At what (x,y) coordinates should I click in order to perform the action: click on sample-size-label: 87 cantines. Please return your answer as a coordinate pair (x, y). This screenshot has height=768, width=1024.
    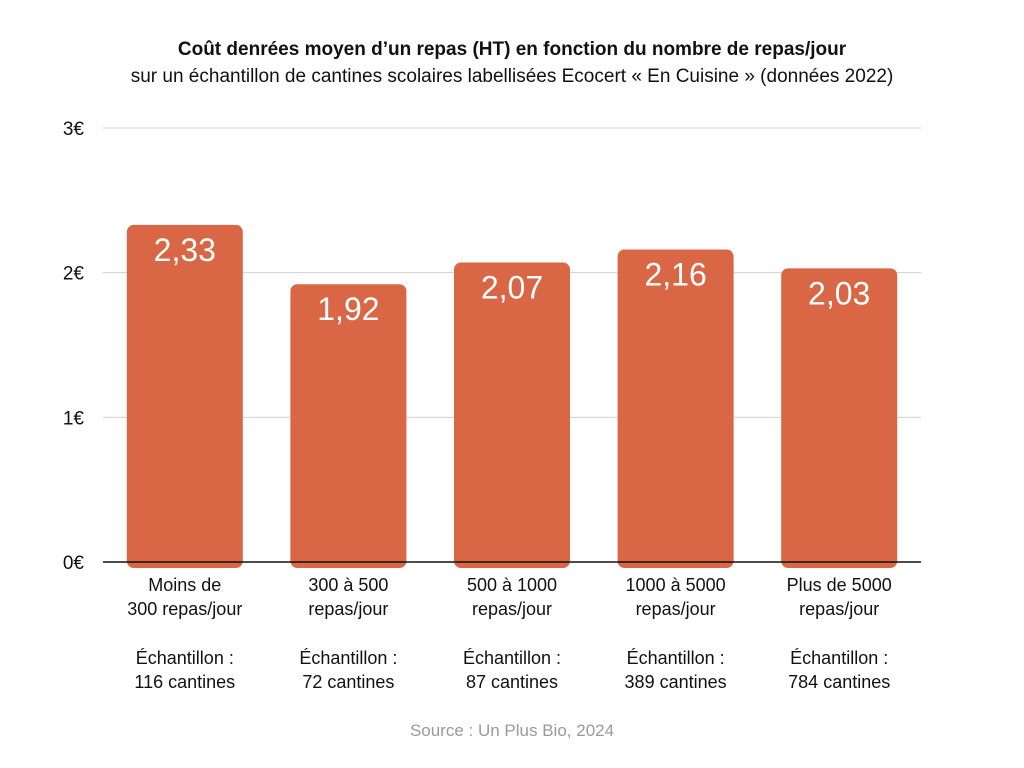
    Looking at the image, I should click on (512, 682).